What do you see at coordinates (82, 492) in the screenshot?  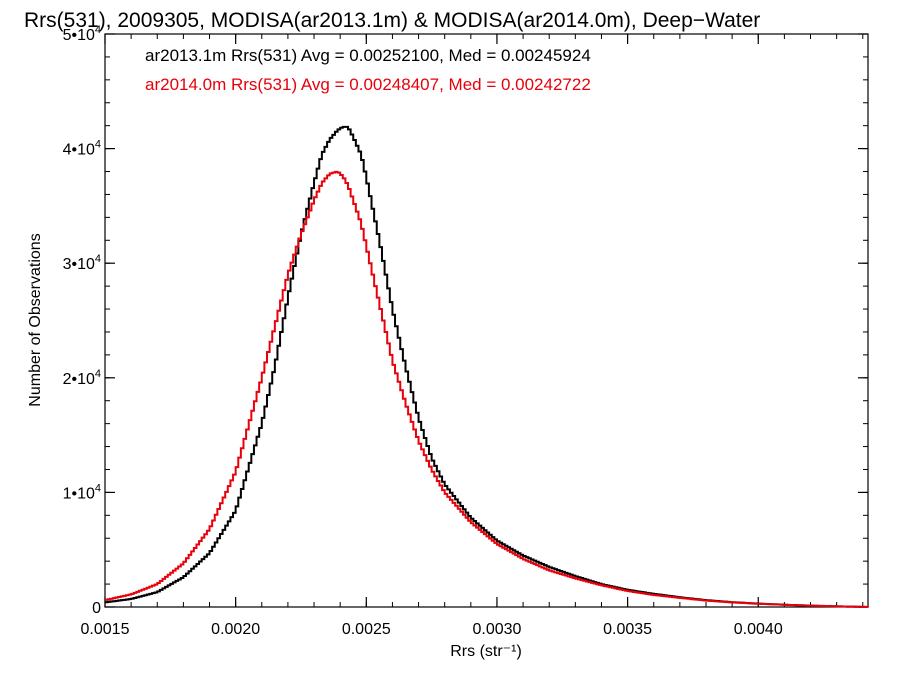 I see `y-tick-label: 1•104` at bounding box center [82, 492].